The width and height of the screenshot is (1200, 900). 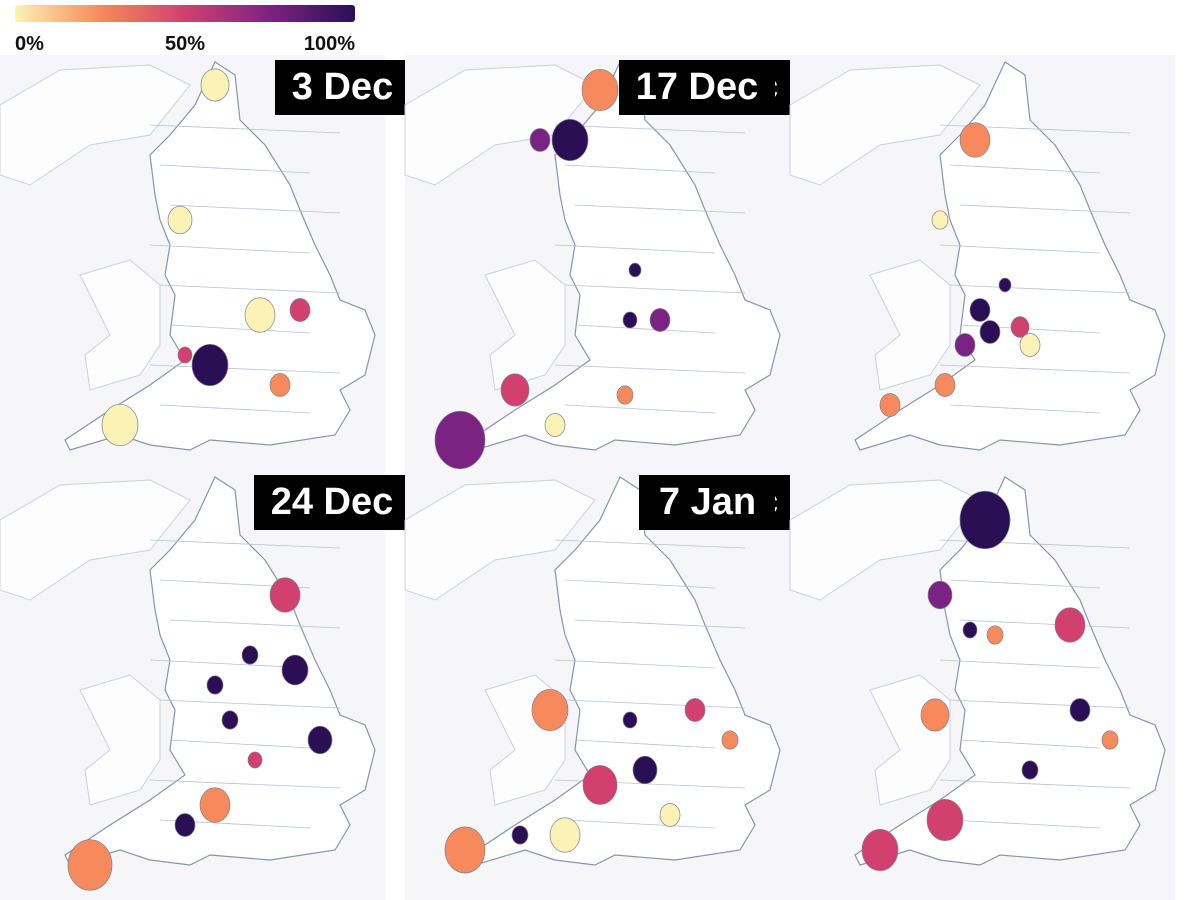 I want to click on panel-label: 3 Dec, so click(x=342, y=87).